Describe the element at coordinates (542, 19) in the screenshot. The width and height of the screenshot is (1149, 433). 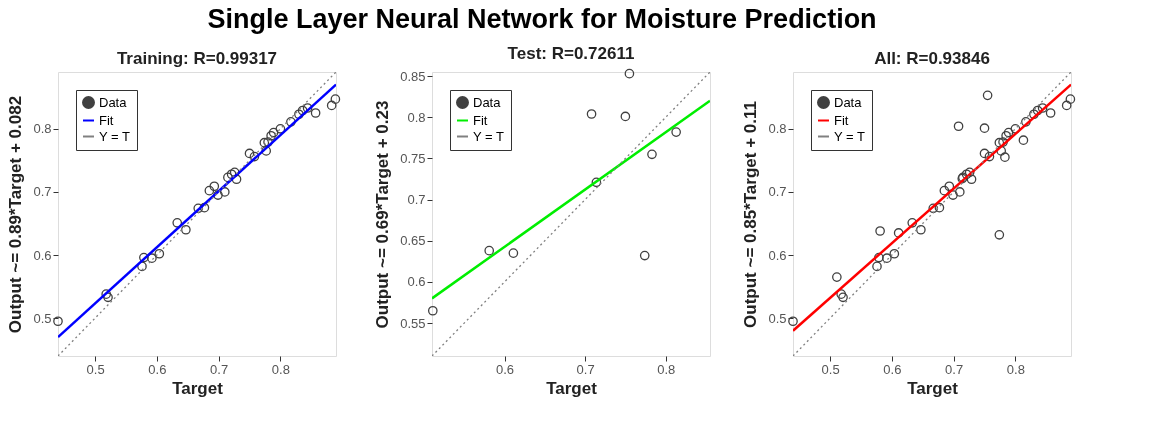
I see `text: Single Layer Neural Network for Moisture Prediction` at that location.